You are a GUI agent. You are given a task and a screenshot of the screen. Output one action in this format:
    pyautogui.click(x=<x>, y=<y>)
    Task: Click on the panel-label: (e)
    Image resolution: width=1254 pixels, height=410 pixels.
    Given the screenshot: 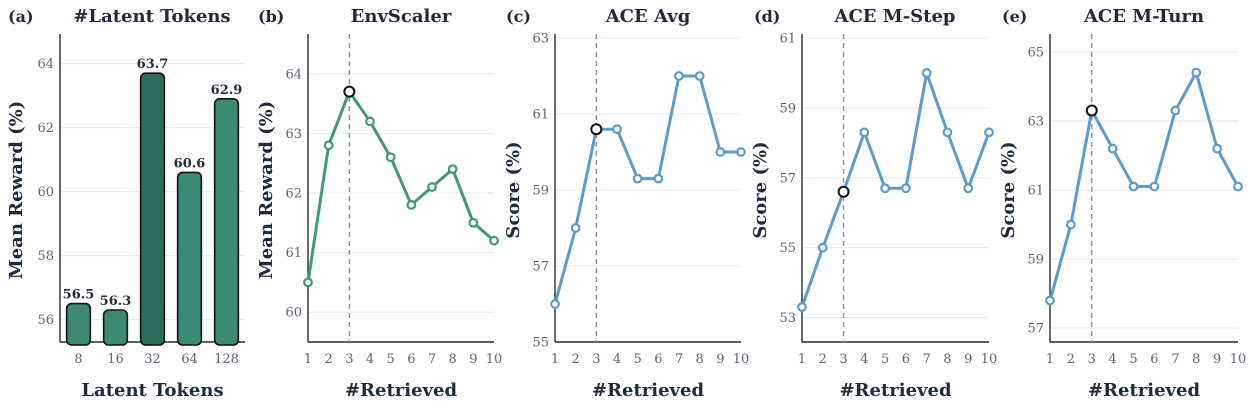 What is the action you would take?
    pyautogui.click(x=1014, y=16)
    